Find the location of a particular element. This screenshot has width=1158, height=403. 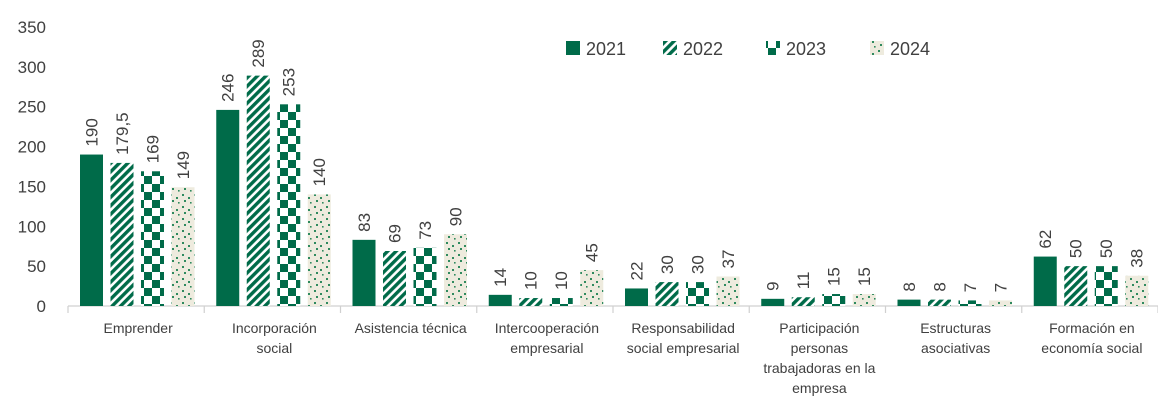

y-tick-label: 350 is located at coordinates (32, 27).